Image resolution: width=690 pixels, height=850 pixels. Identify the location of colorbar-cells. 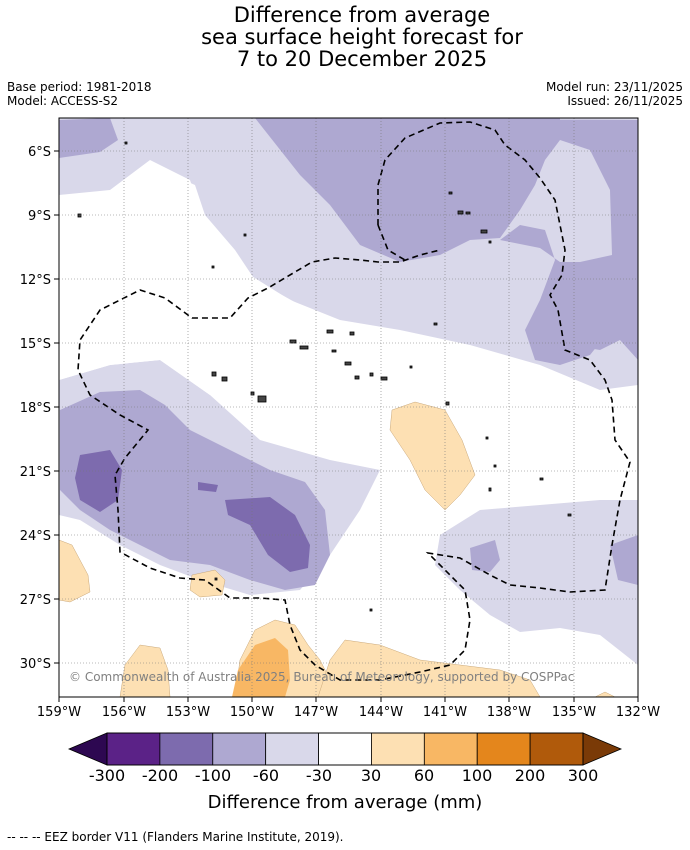
(345, 749).